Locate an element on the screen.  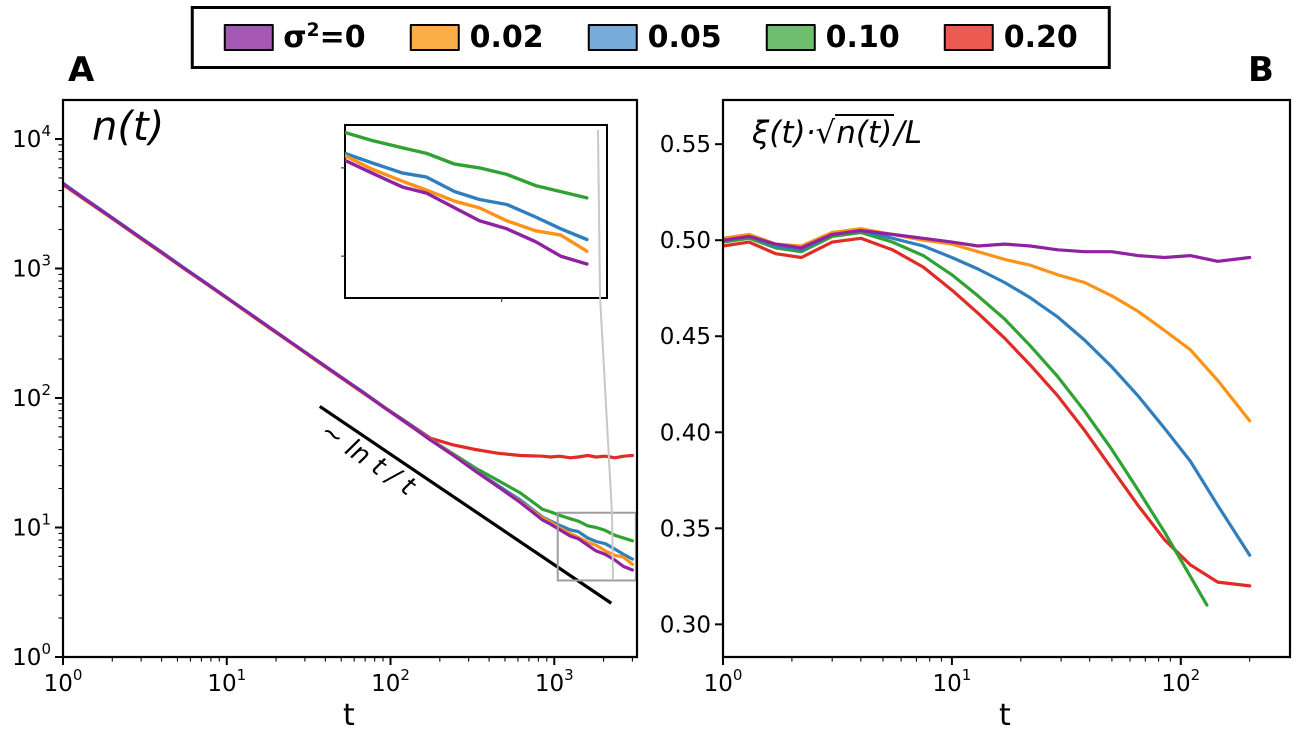
panel-b-title-radicand: n(t) is located at coordinates (865, 132).